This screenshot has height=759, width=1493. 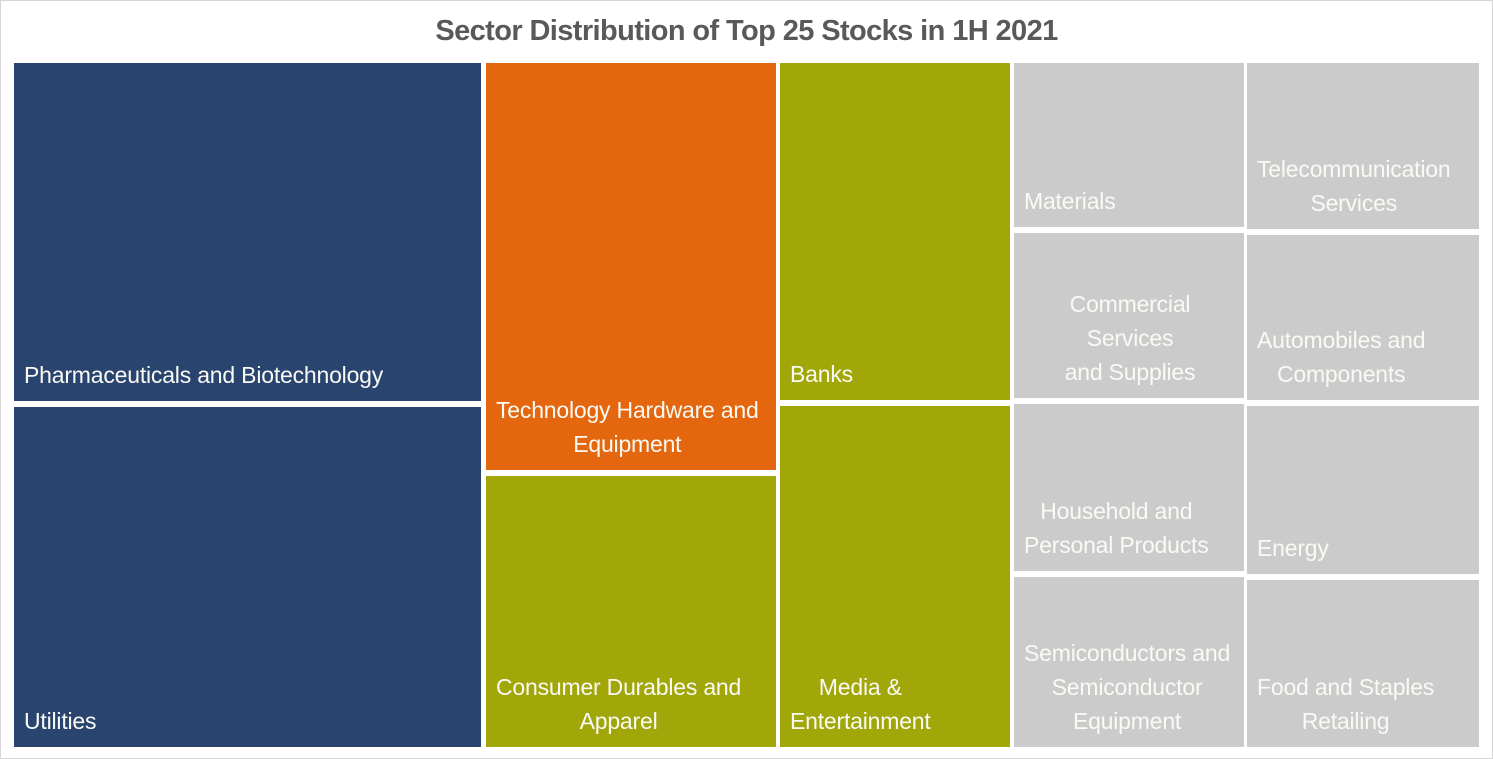 I want to click on treemap-tile-telecommunication-services: Telecommunication Services, so click(x=1363, y=146).